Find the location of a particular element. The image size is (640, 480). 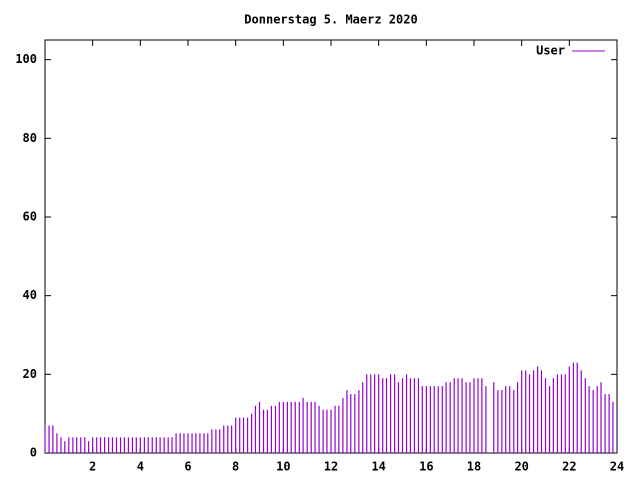

x-tick-label: 12 is located at coordinates (331, 467).